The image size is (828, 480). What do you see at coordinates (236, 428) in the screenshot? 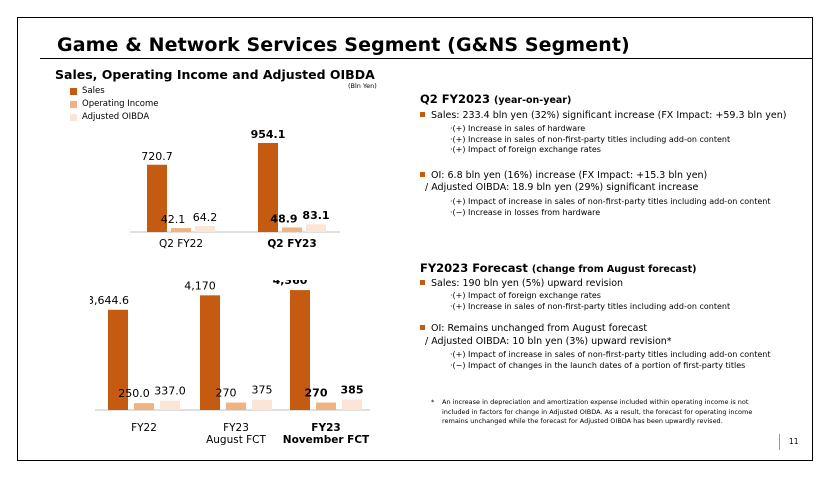
I see `category-label-fy23-august-fct: FY23` at bounding box center [236, 428].